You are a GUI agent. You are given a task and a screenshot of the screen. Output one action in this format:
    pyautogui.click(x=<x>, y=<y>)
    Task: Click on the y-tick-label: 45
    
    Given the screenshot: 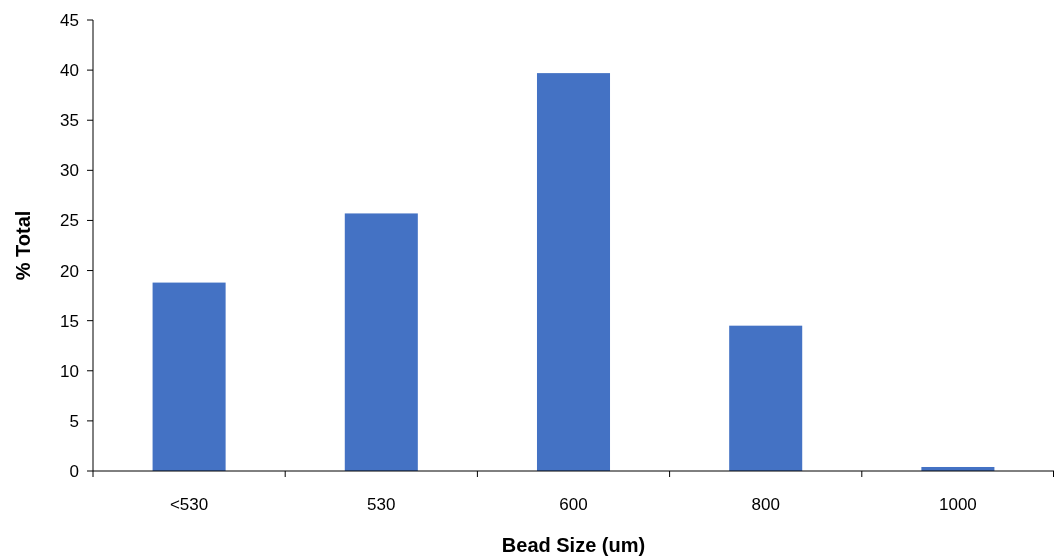 What is the action you would take?
    pyautogui.click(x=69, y=20)
    